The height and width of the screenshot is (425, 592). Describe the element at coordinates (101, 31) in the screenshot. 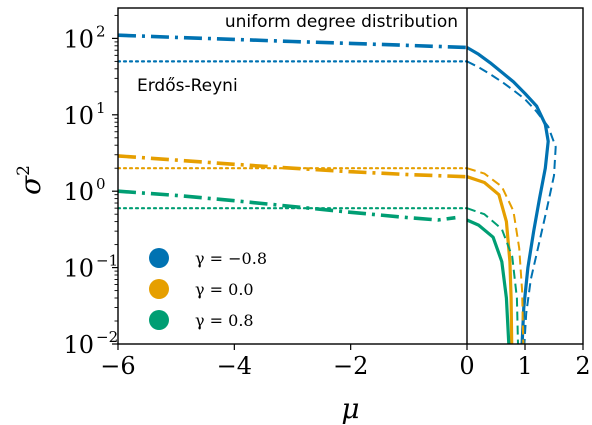

I see `y-tick-exponent: 2` at that location.